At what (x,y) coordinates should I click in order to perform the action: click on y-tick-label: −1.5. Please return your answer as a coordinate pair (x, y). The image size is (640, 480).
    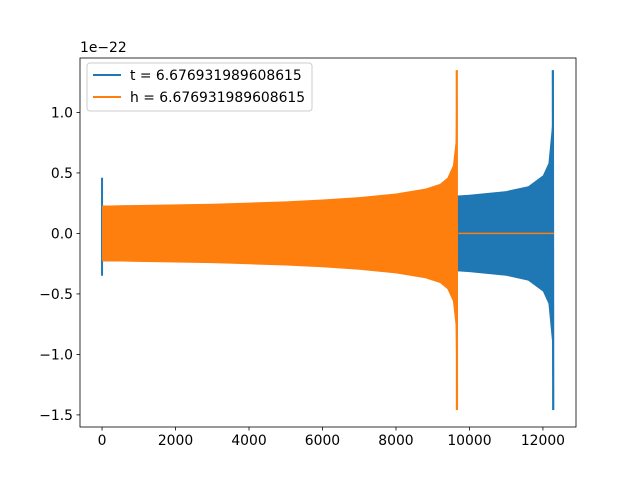
    Looking at the image, I should click on (56, 416).